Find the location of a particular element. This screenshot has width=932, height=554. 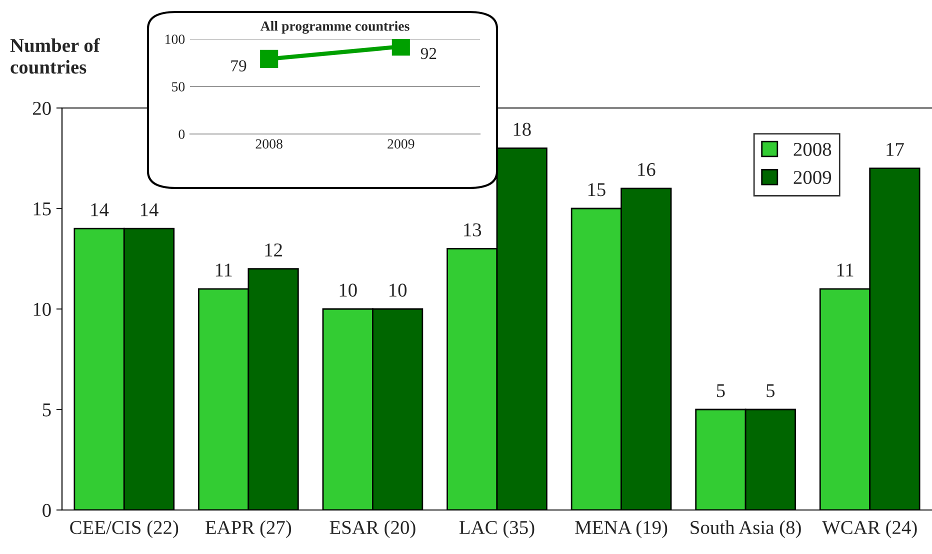

data-label: 17 is located at coordinates (895, 149).